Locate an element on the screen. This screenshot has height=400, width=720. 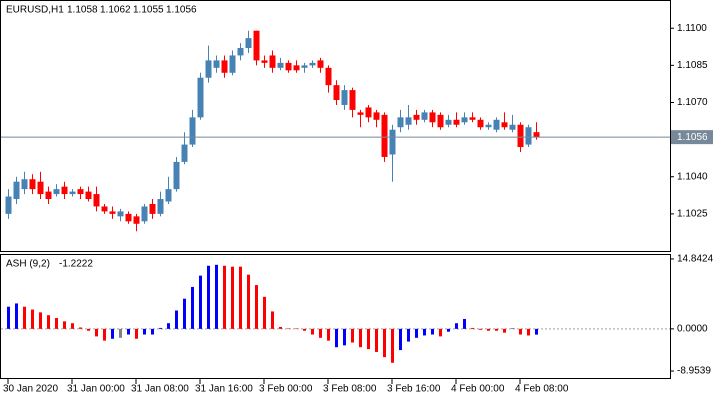
x-tick-label: 31 Jan 08:00 is located at coordinates (160, 389).